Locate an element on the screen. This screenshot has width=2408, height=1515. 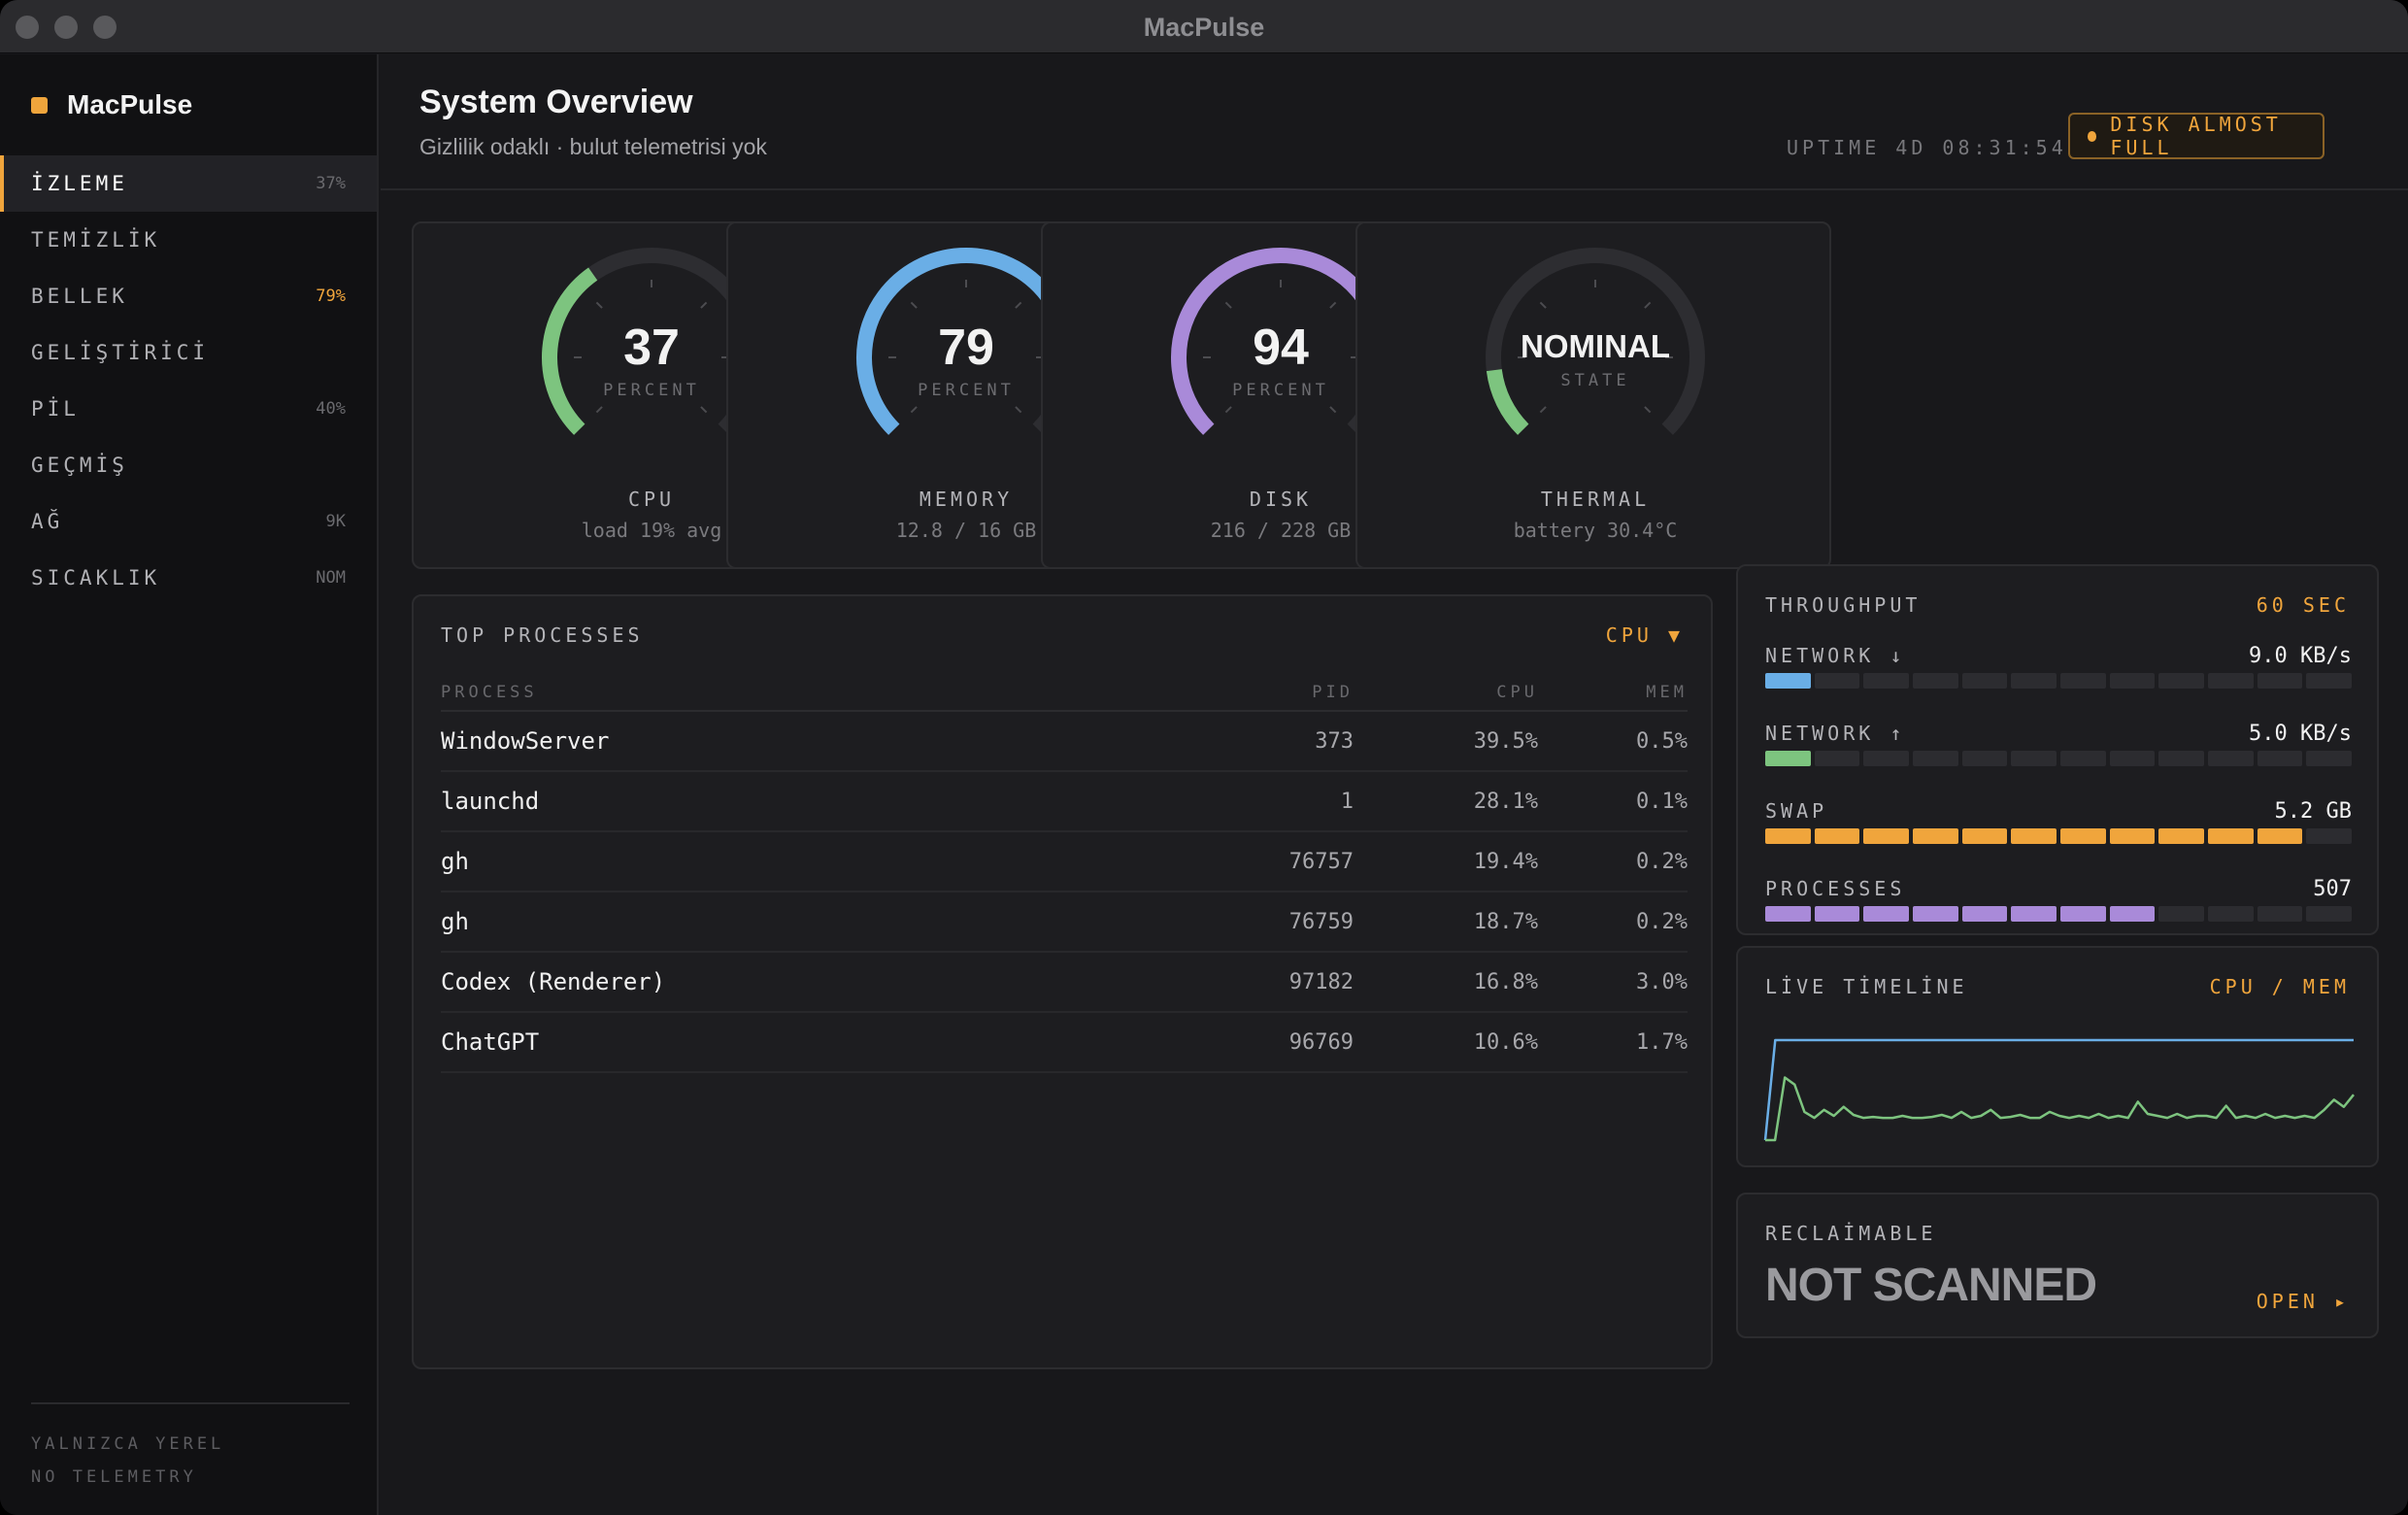
column-header-pid: PID is located at coordinates (1267, 693).